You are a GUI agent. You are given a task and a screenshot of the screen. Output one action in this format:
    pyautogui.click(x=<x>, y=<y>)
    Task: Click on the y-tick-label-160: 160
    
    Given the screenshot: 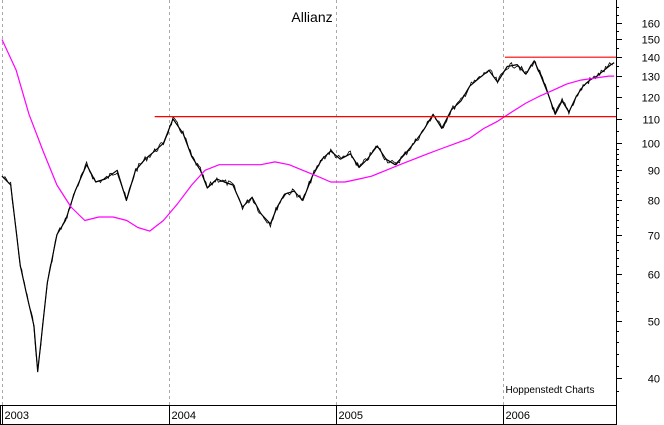 What is the action you would take?
    pyautogui.click(x=651, y=25)
    